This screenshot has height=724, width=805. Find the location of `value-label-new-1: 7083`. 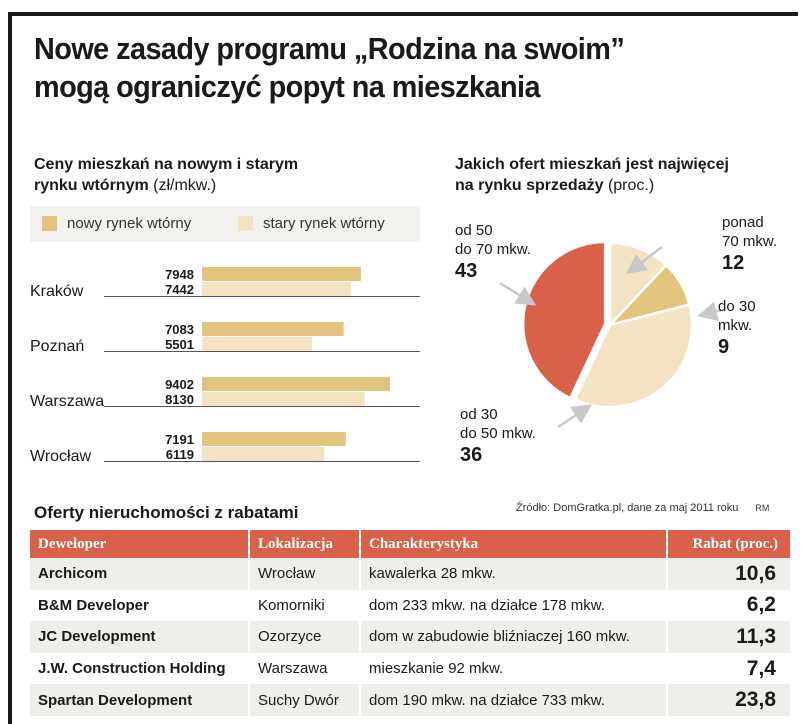

value-label-new-1: 7083 is located at coordinates (179, 329).